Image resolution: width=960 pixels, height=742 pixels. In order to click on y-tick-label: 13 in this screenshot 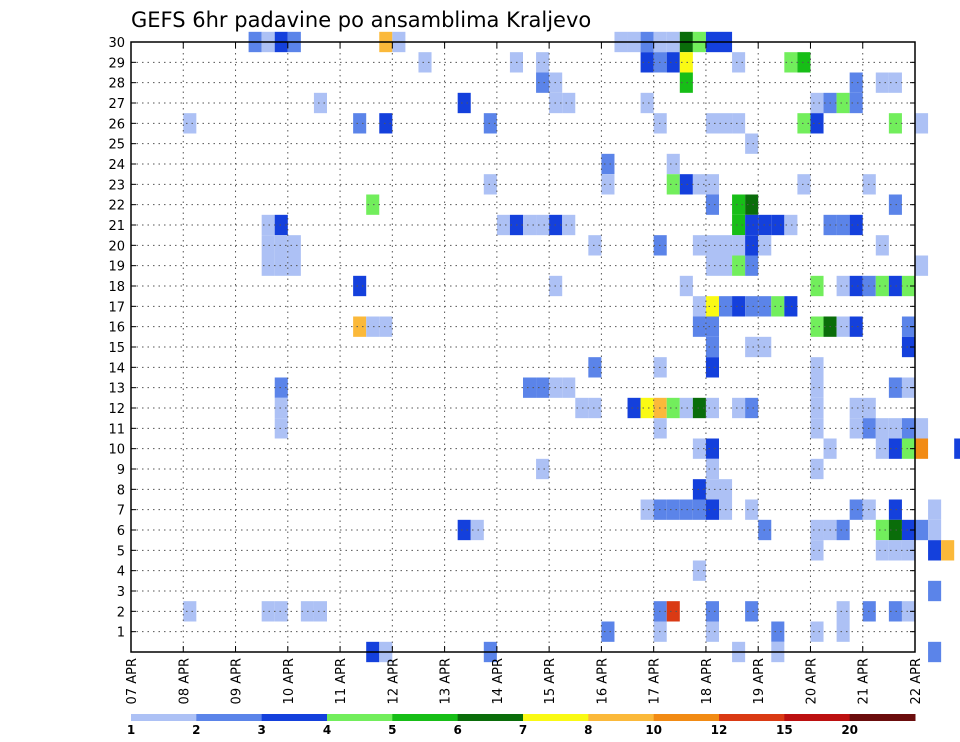, I will do `click(116, 389)`.